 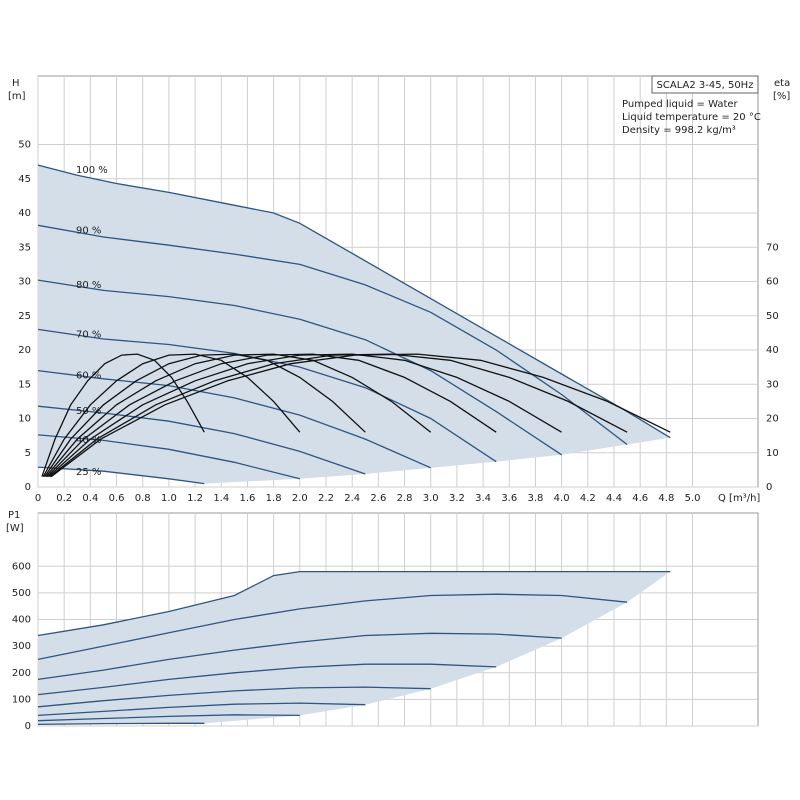 I want to click on y-tick-label: 25, so click(x=24, y=316).